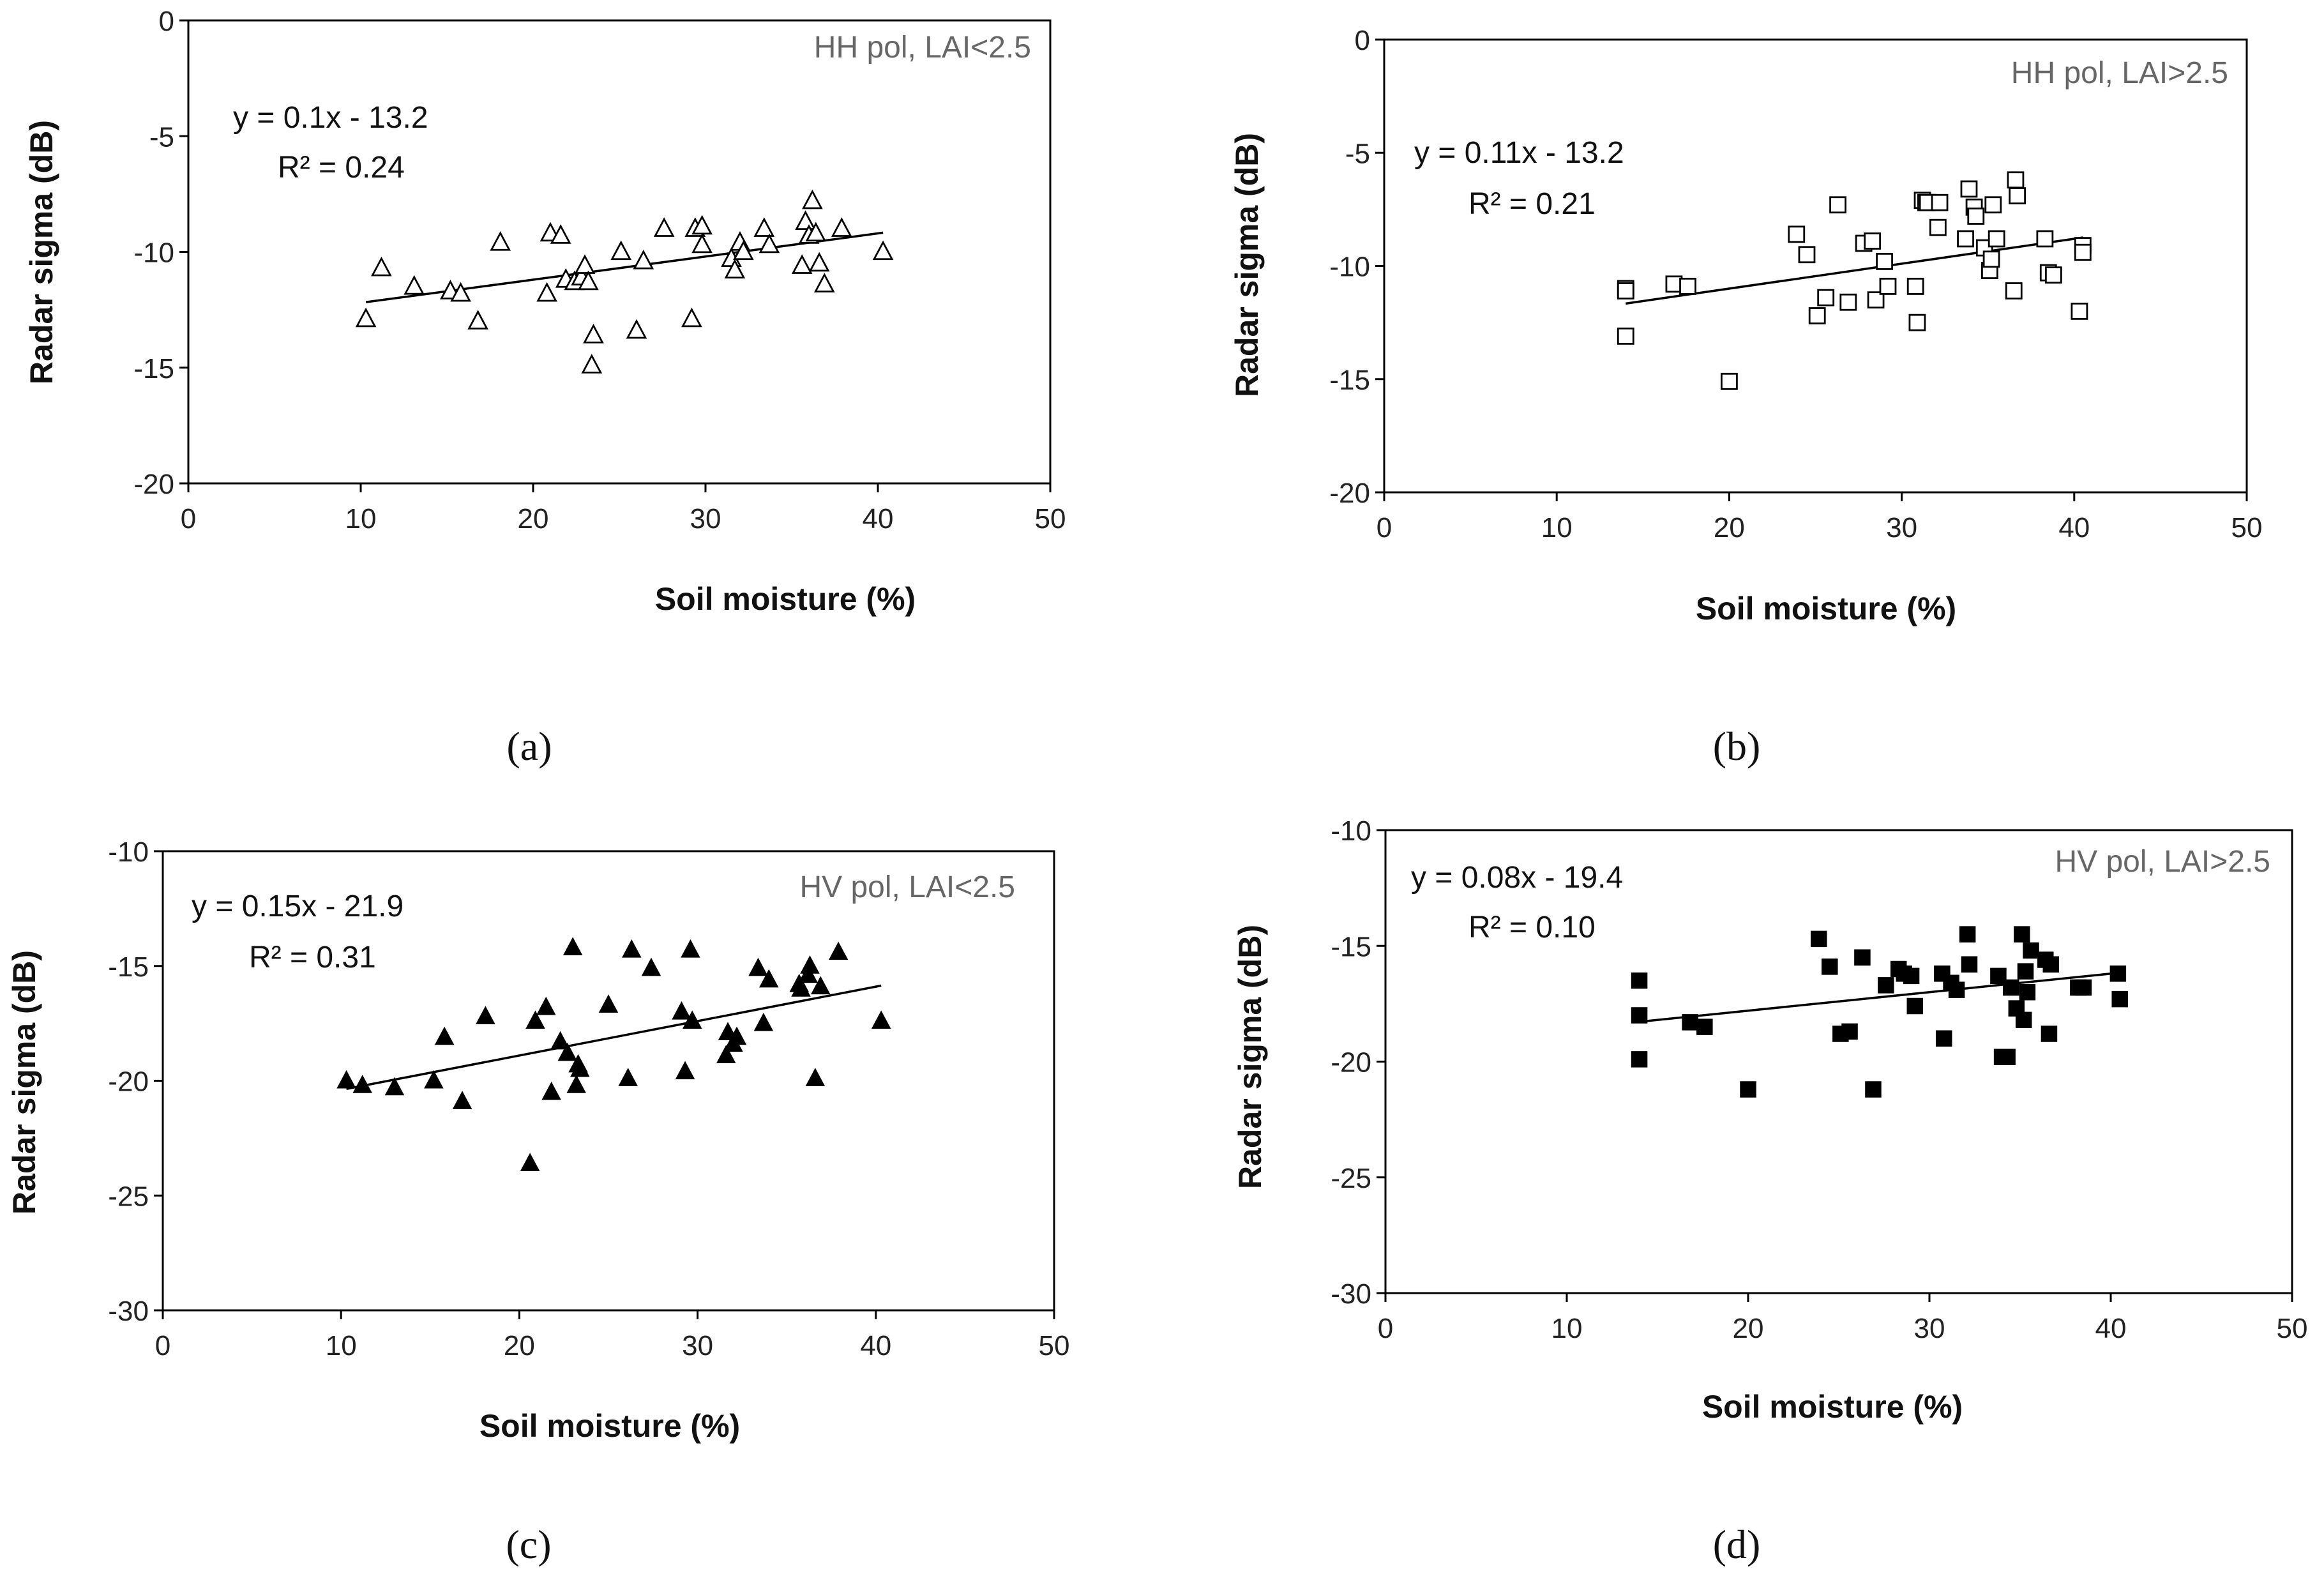 The width and height of the screenshot is (2324, 1583). I want to click on r-squared: R² = 0.24, so click(341, 168).